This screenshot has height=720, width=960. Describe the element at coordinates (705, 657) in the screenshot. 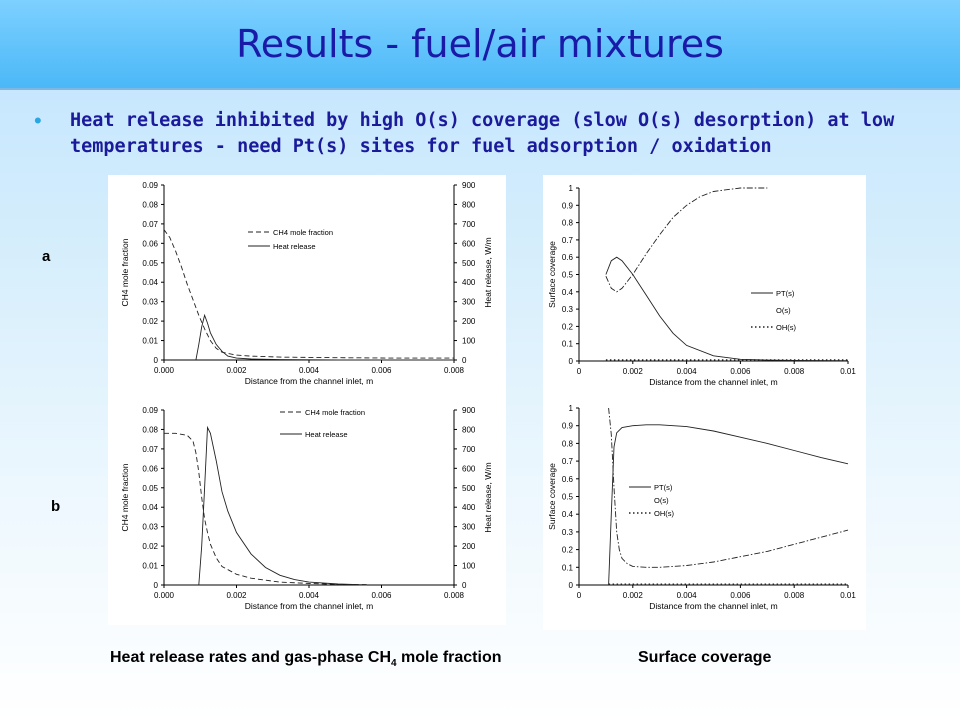

I see `caption-surface-coverage: Surface coverage` at that location.